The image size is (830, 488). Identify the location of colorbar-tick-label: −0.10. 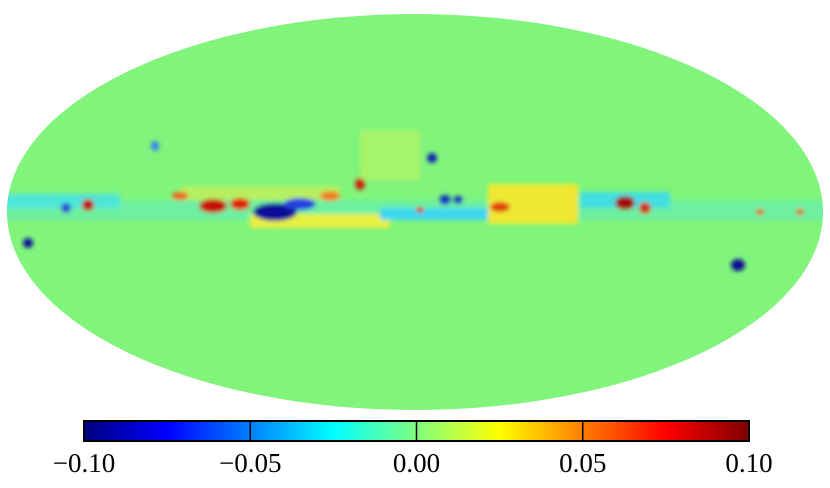
(84, 463).